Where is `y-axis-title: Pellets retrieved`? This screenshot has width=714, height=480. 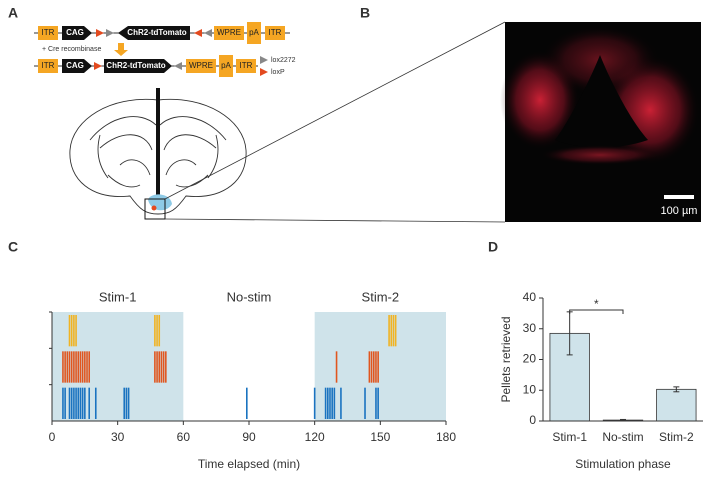
y-axis-title: Pellets retrieved is located at coordinates (506, 359).